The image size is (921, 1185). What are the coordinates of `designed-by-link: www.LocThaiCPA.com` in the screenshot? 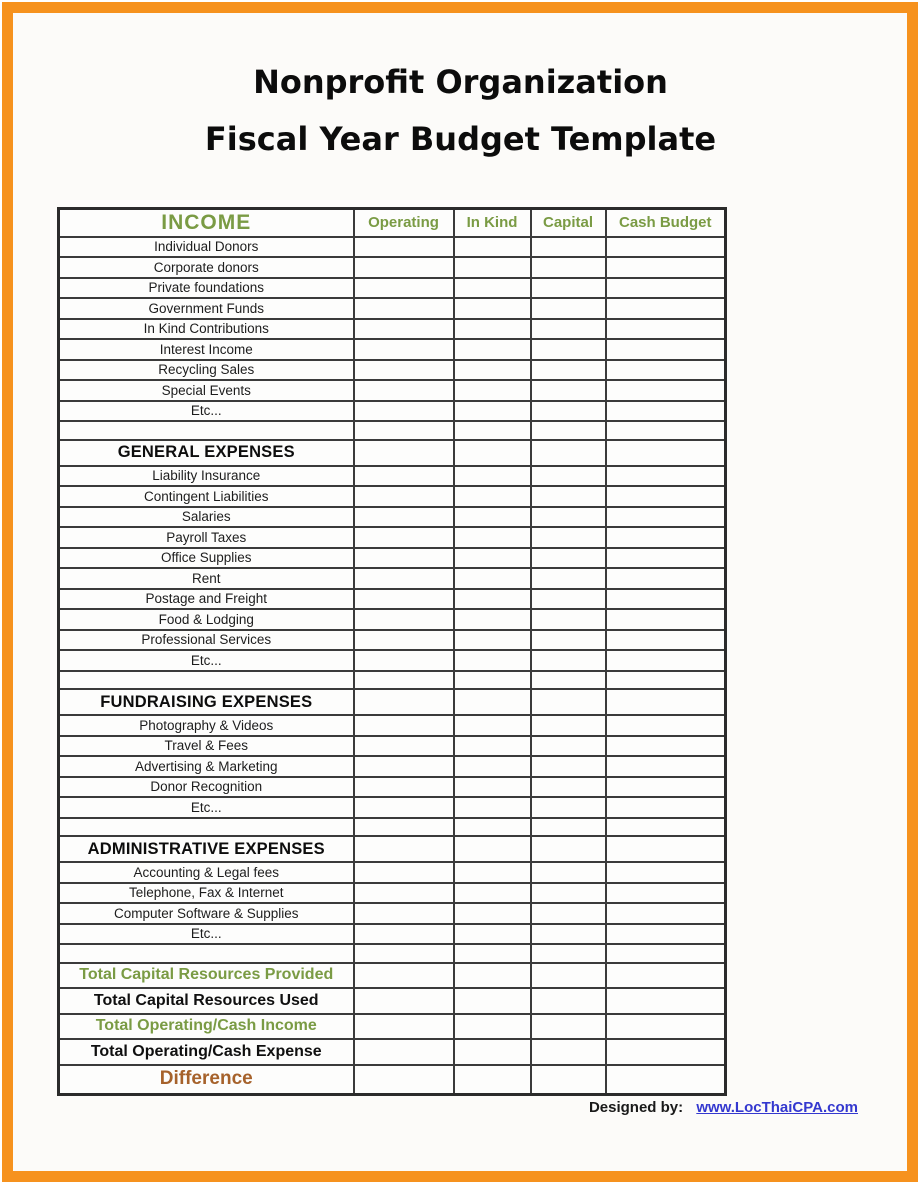 It's located at (777, 1107).